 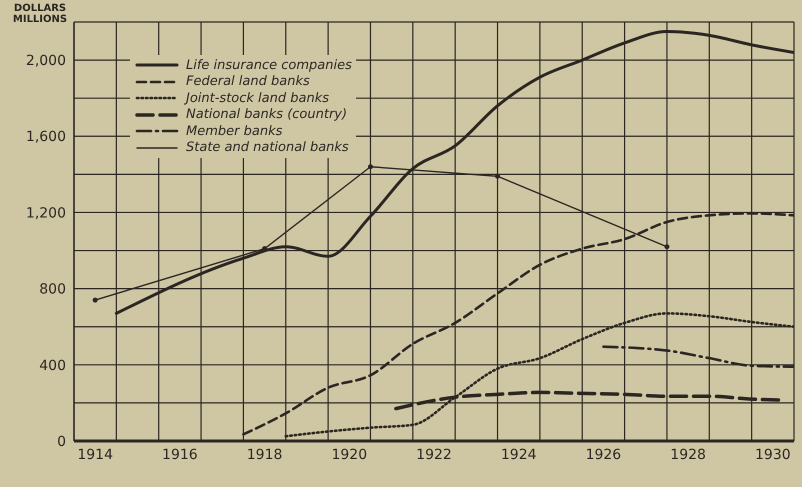 I want to click on x-tick-label: 1928, so click(x=688, y=454).